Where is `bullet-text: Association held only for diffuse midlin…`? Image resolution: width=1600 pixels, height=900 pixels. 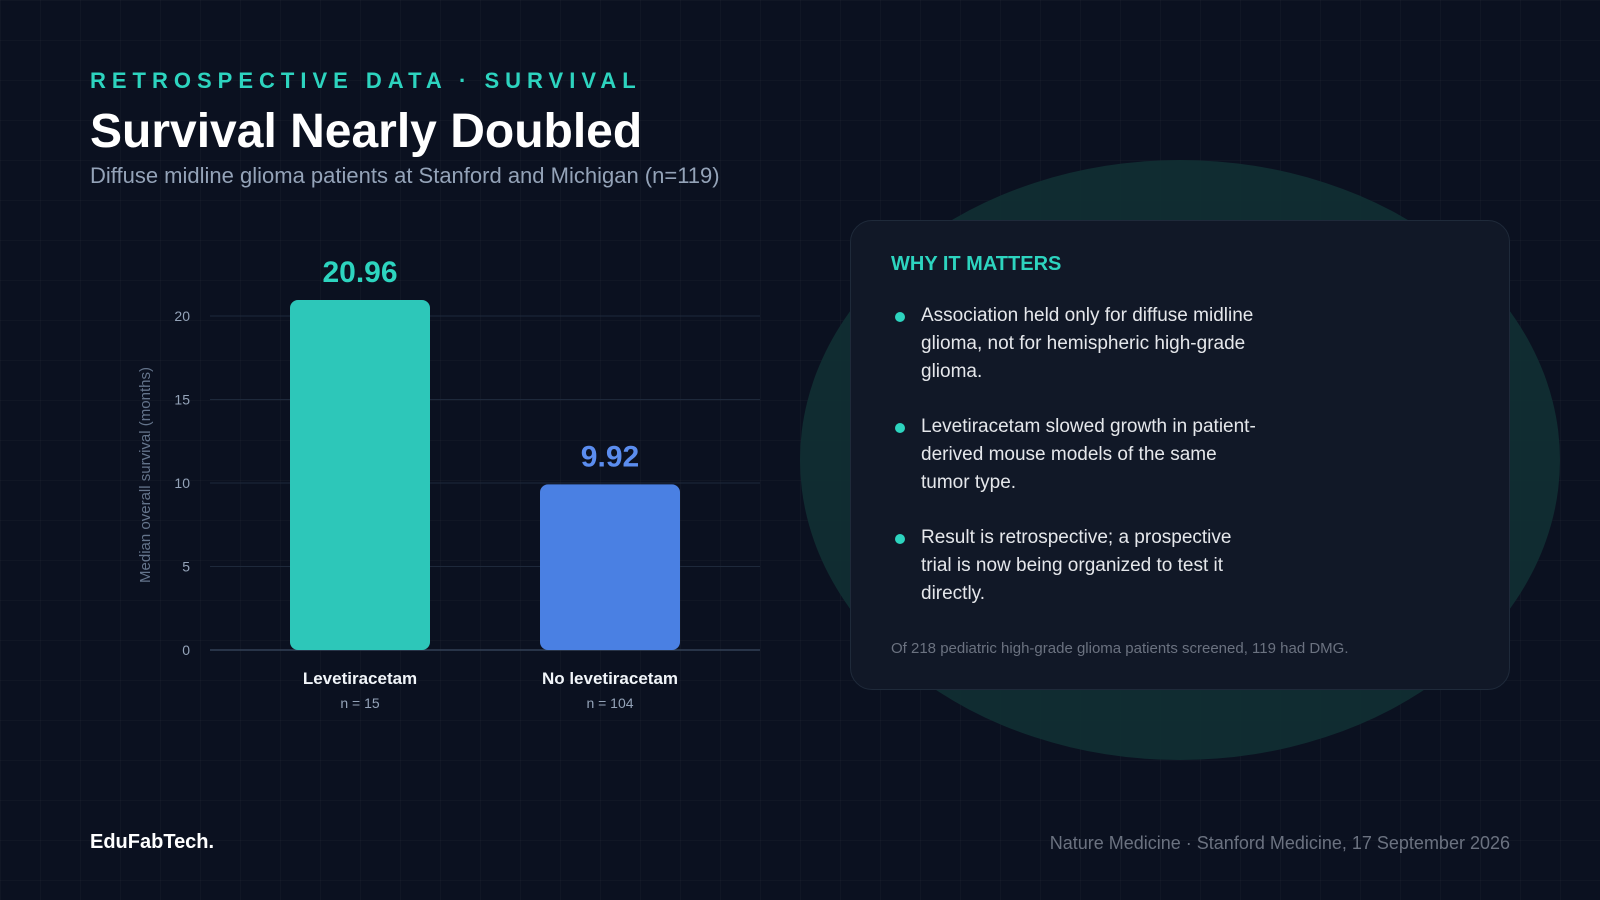 bullet-text: Association held only for diffuse midlin… is located at coordinates (1087, 343).